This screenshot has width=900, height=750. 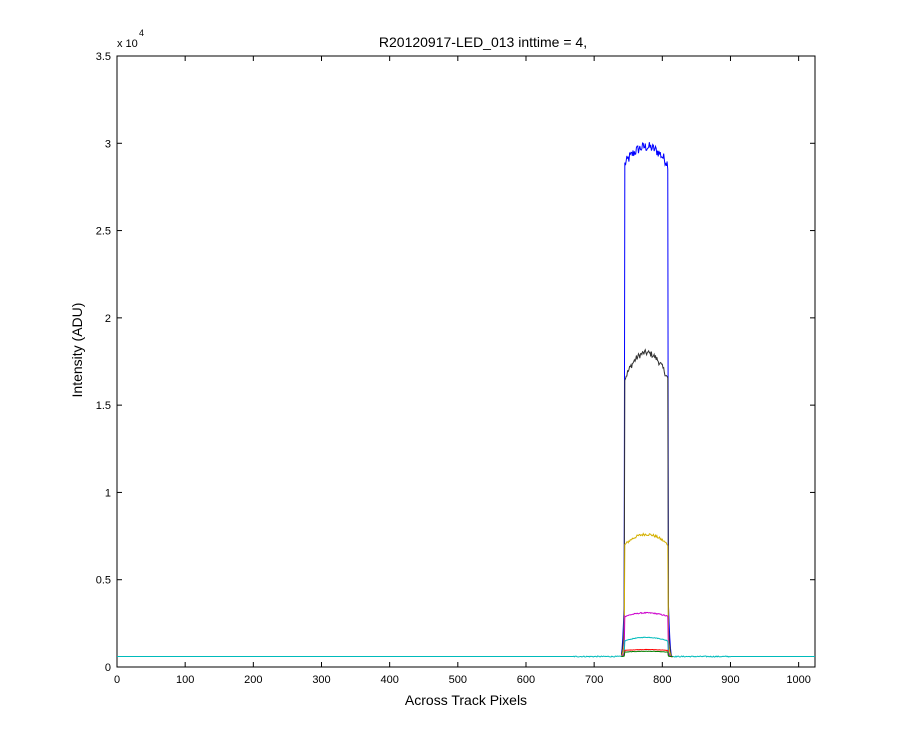 I want to click on x-tick-label: 200, so click(x=253, y=680).